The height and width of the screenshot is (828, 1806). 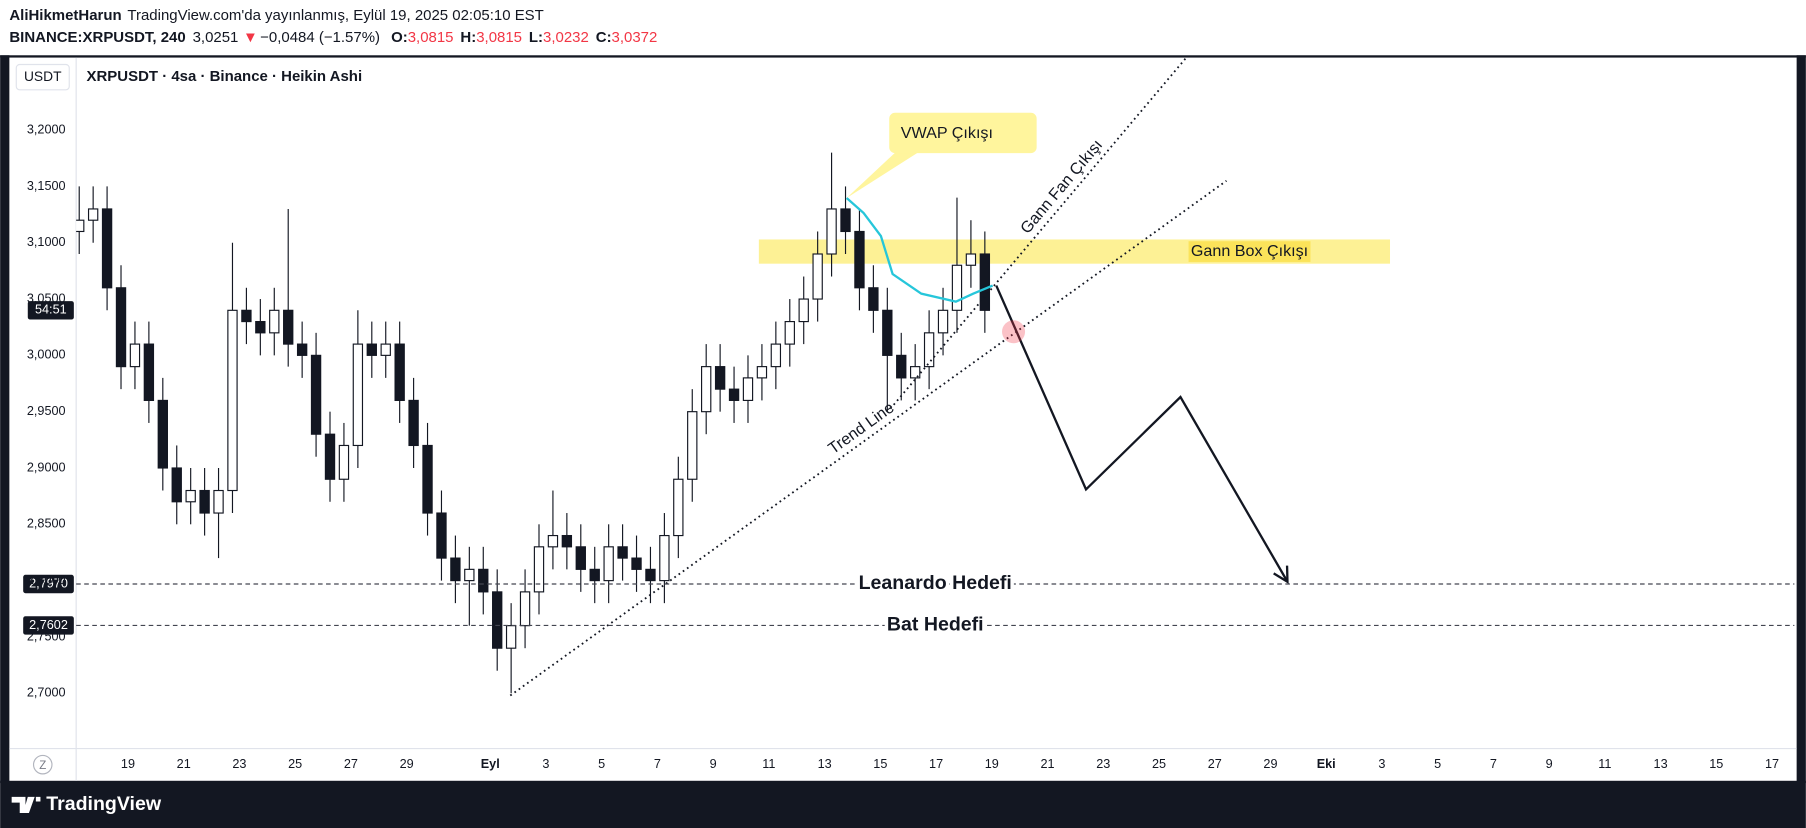 What do you see at coordinates (46, 580) in the screenshot?
I see `y-tick-label: 2,8000` at bounding box center [46, 580].